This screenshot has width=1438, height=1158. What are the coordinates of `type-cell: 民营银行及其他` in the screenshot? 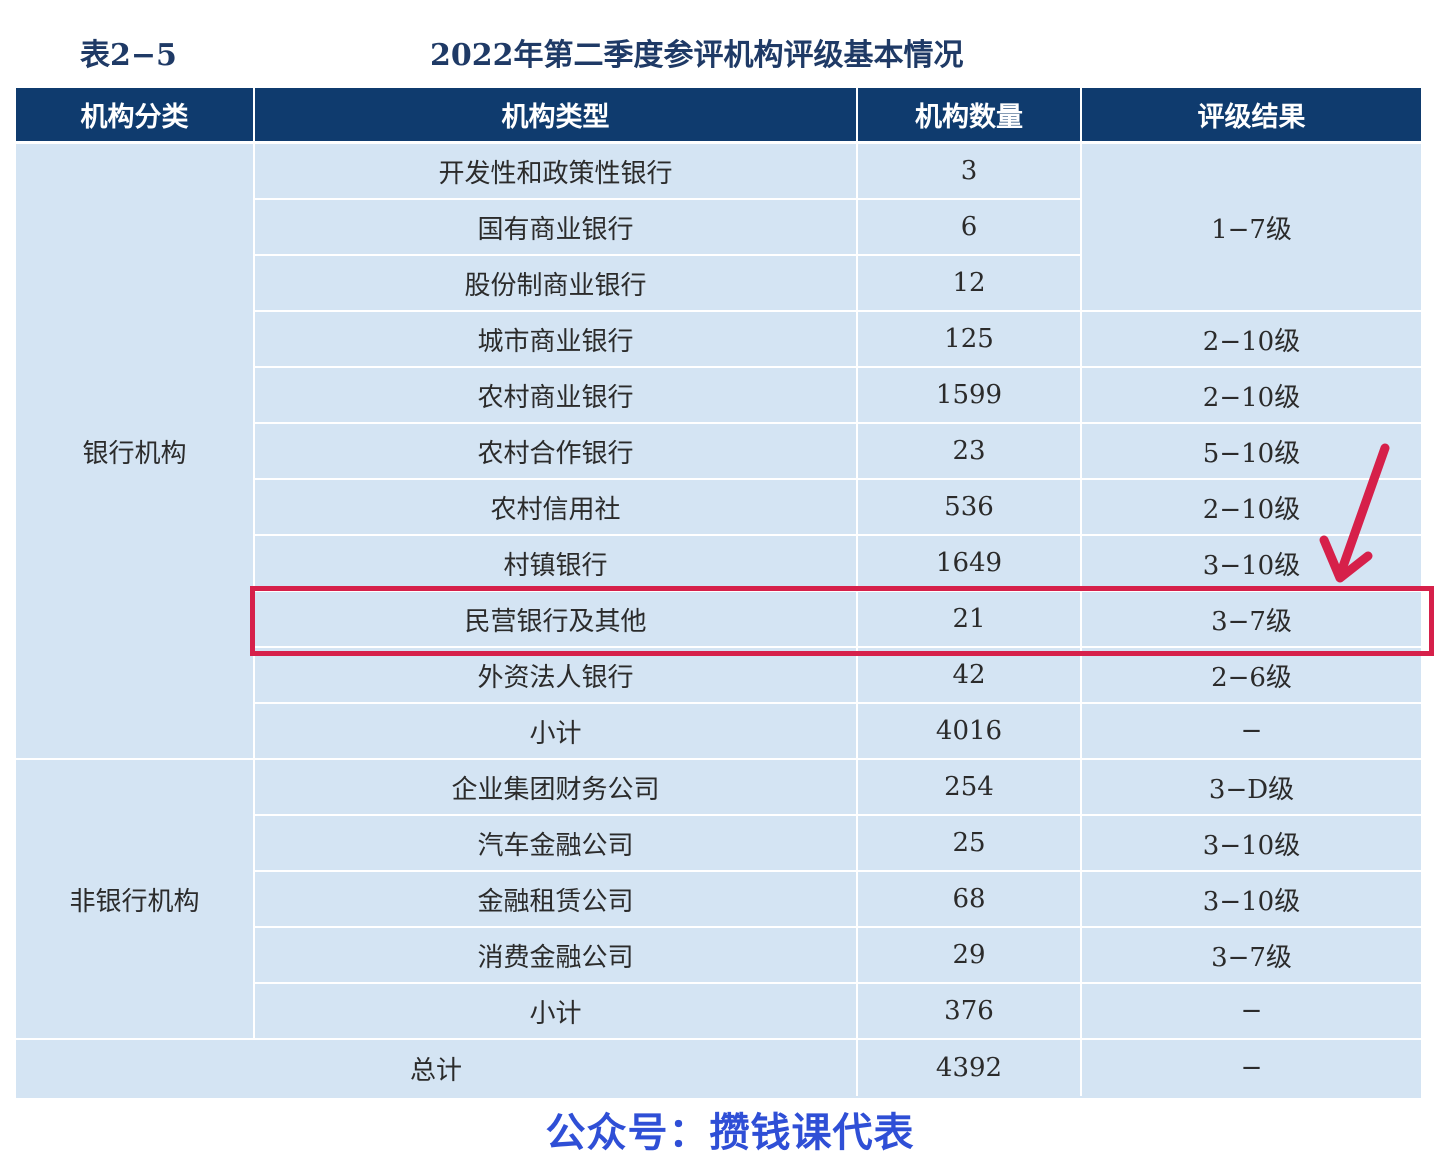 It's located at (556, 620).